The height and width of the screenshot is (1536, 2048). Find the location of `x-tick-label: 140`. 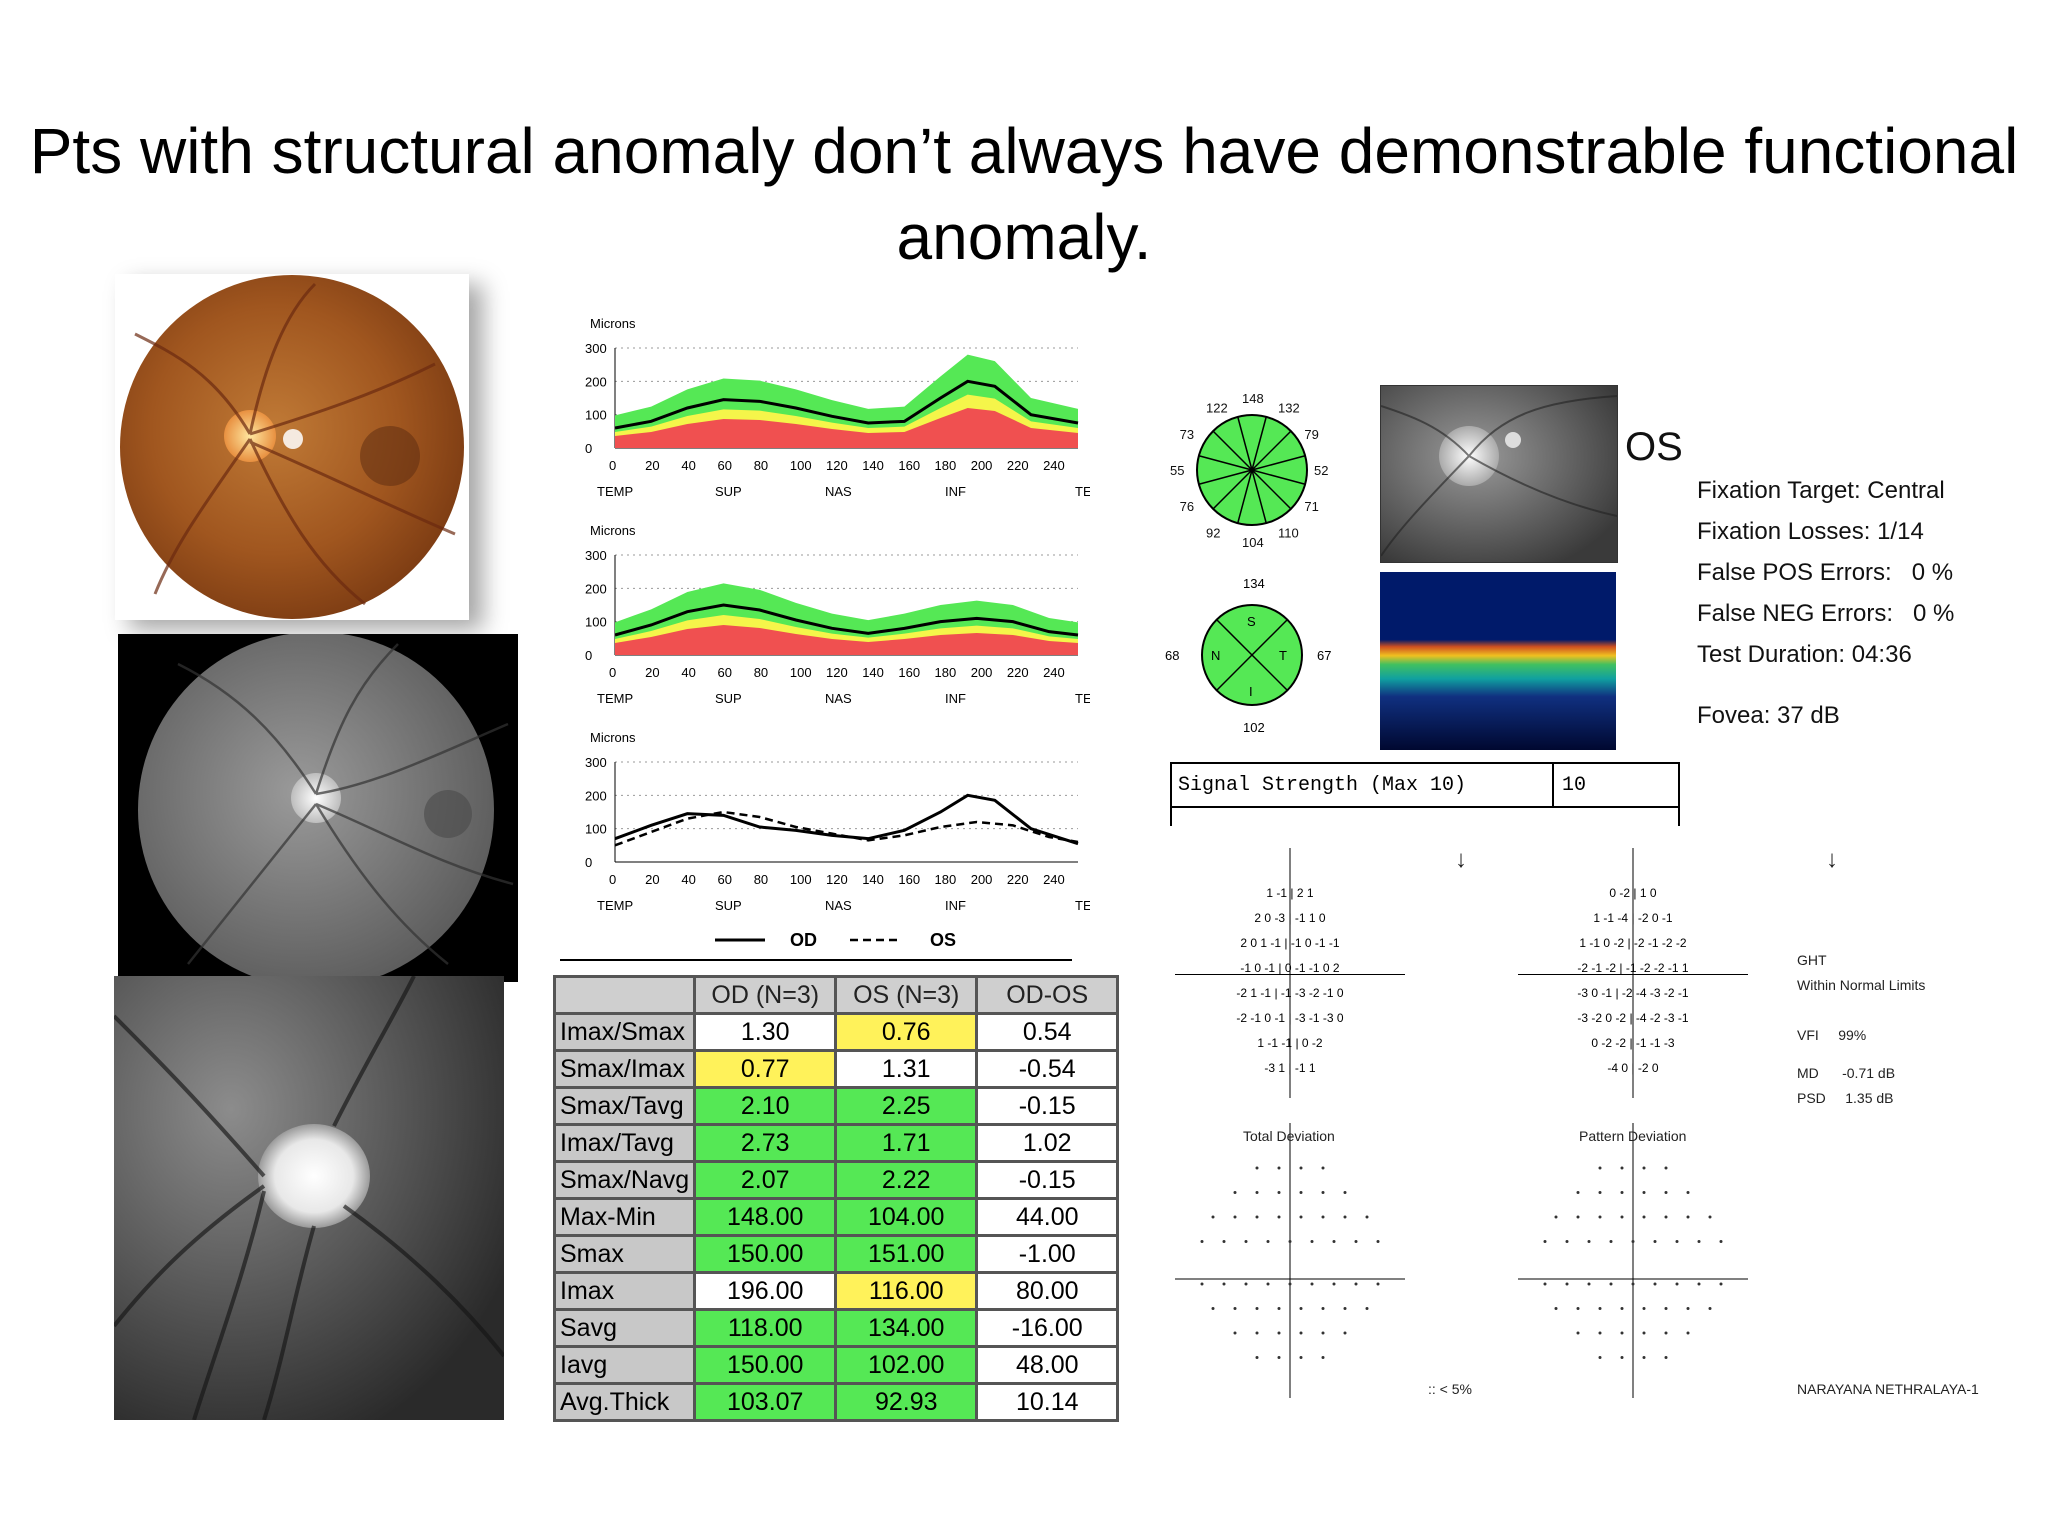

x-tick-label: 140 is located at coordinates (873, 879).